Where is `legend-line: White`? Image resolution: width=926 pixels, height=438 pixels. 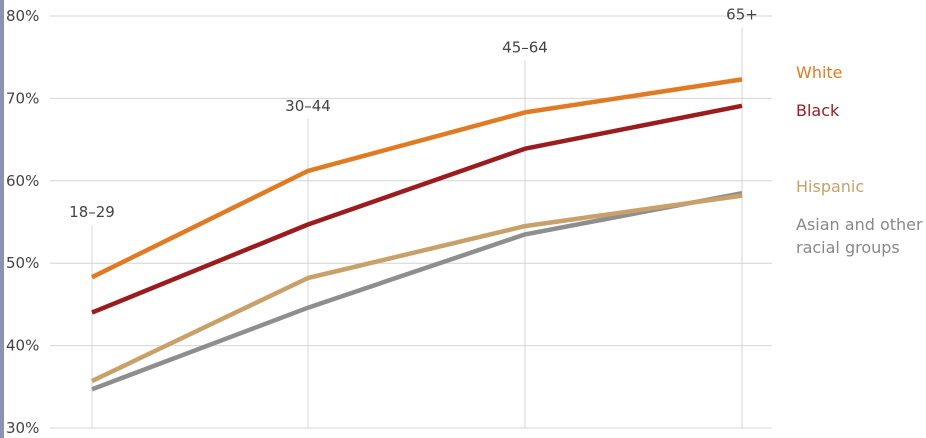
legend-line: White is located at coordinates (819, 72).